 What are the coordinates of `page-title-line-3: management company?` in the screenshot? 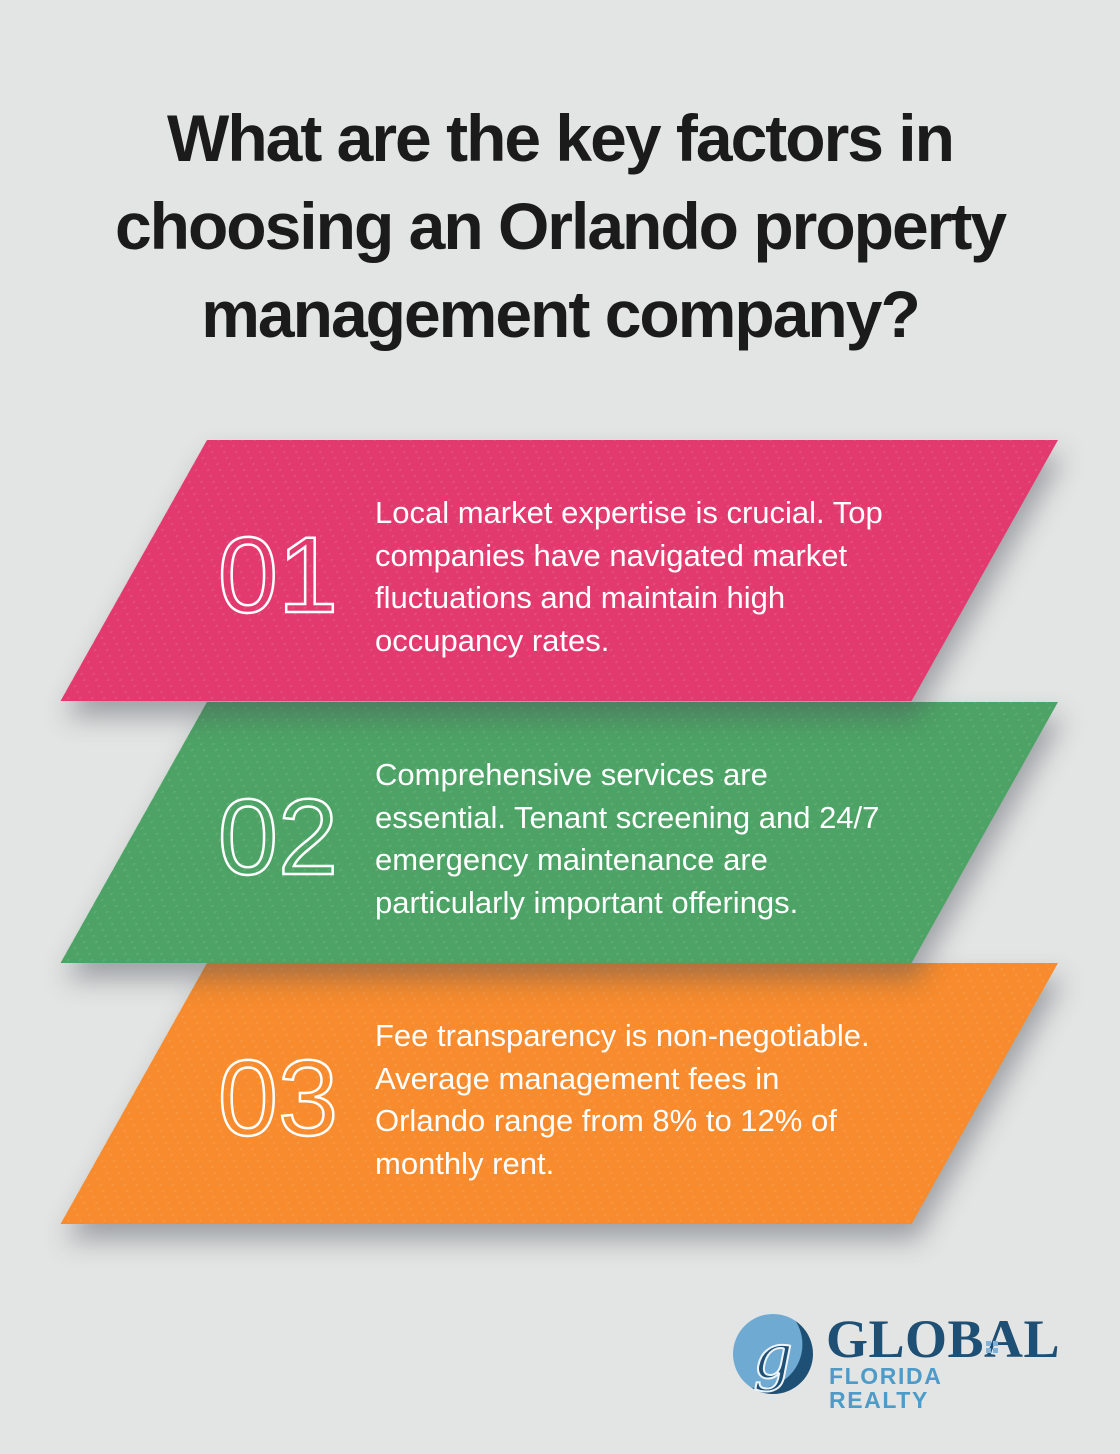 It's located at (561, 314).